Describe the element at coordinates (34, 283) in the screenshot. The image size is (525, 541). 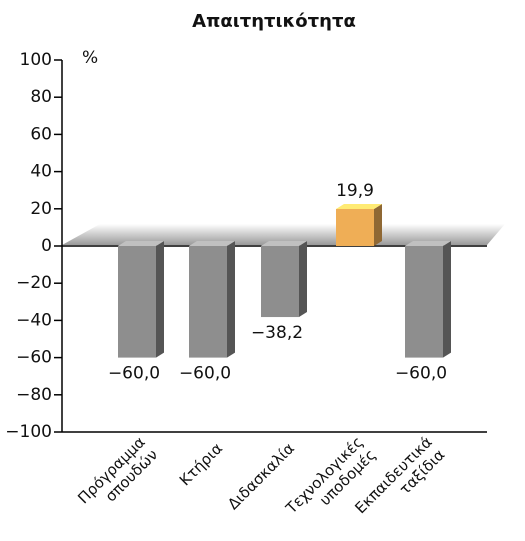
I see `y-tick-label: −20` at that location.